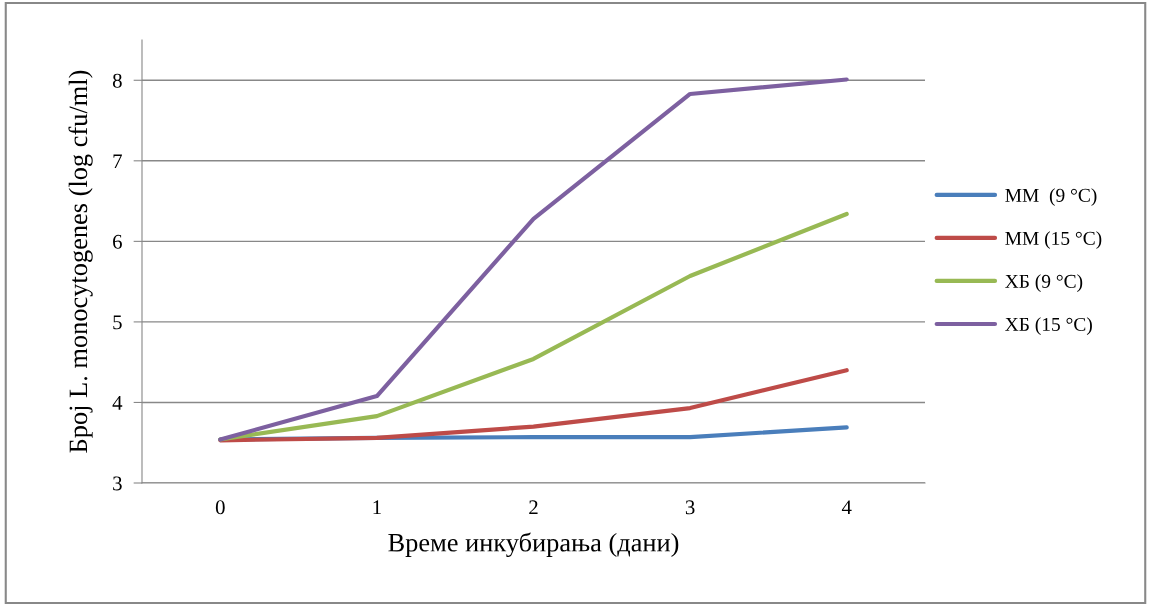  I want to click on y-tick-label: 6, so click(117, 241).